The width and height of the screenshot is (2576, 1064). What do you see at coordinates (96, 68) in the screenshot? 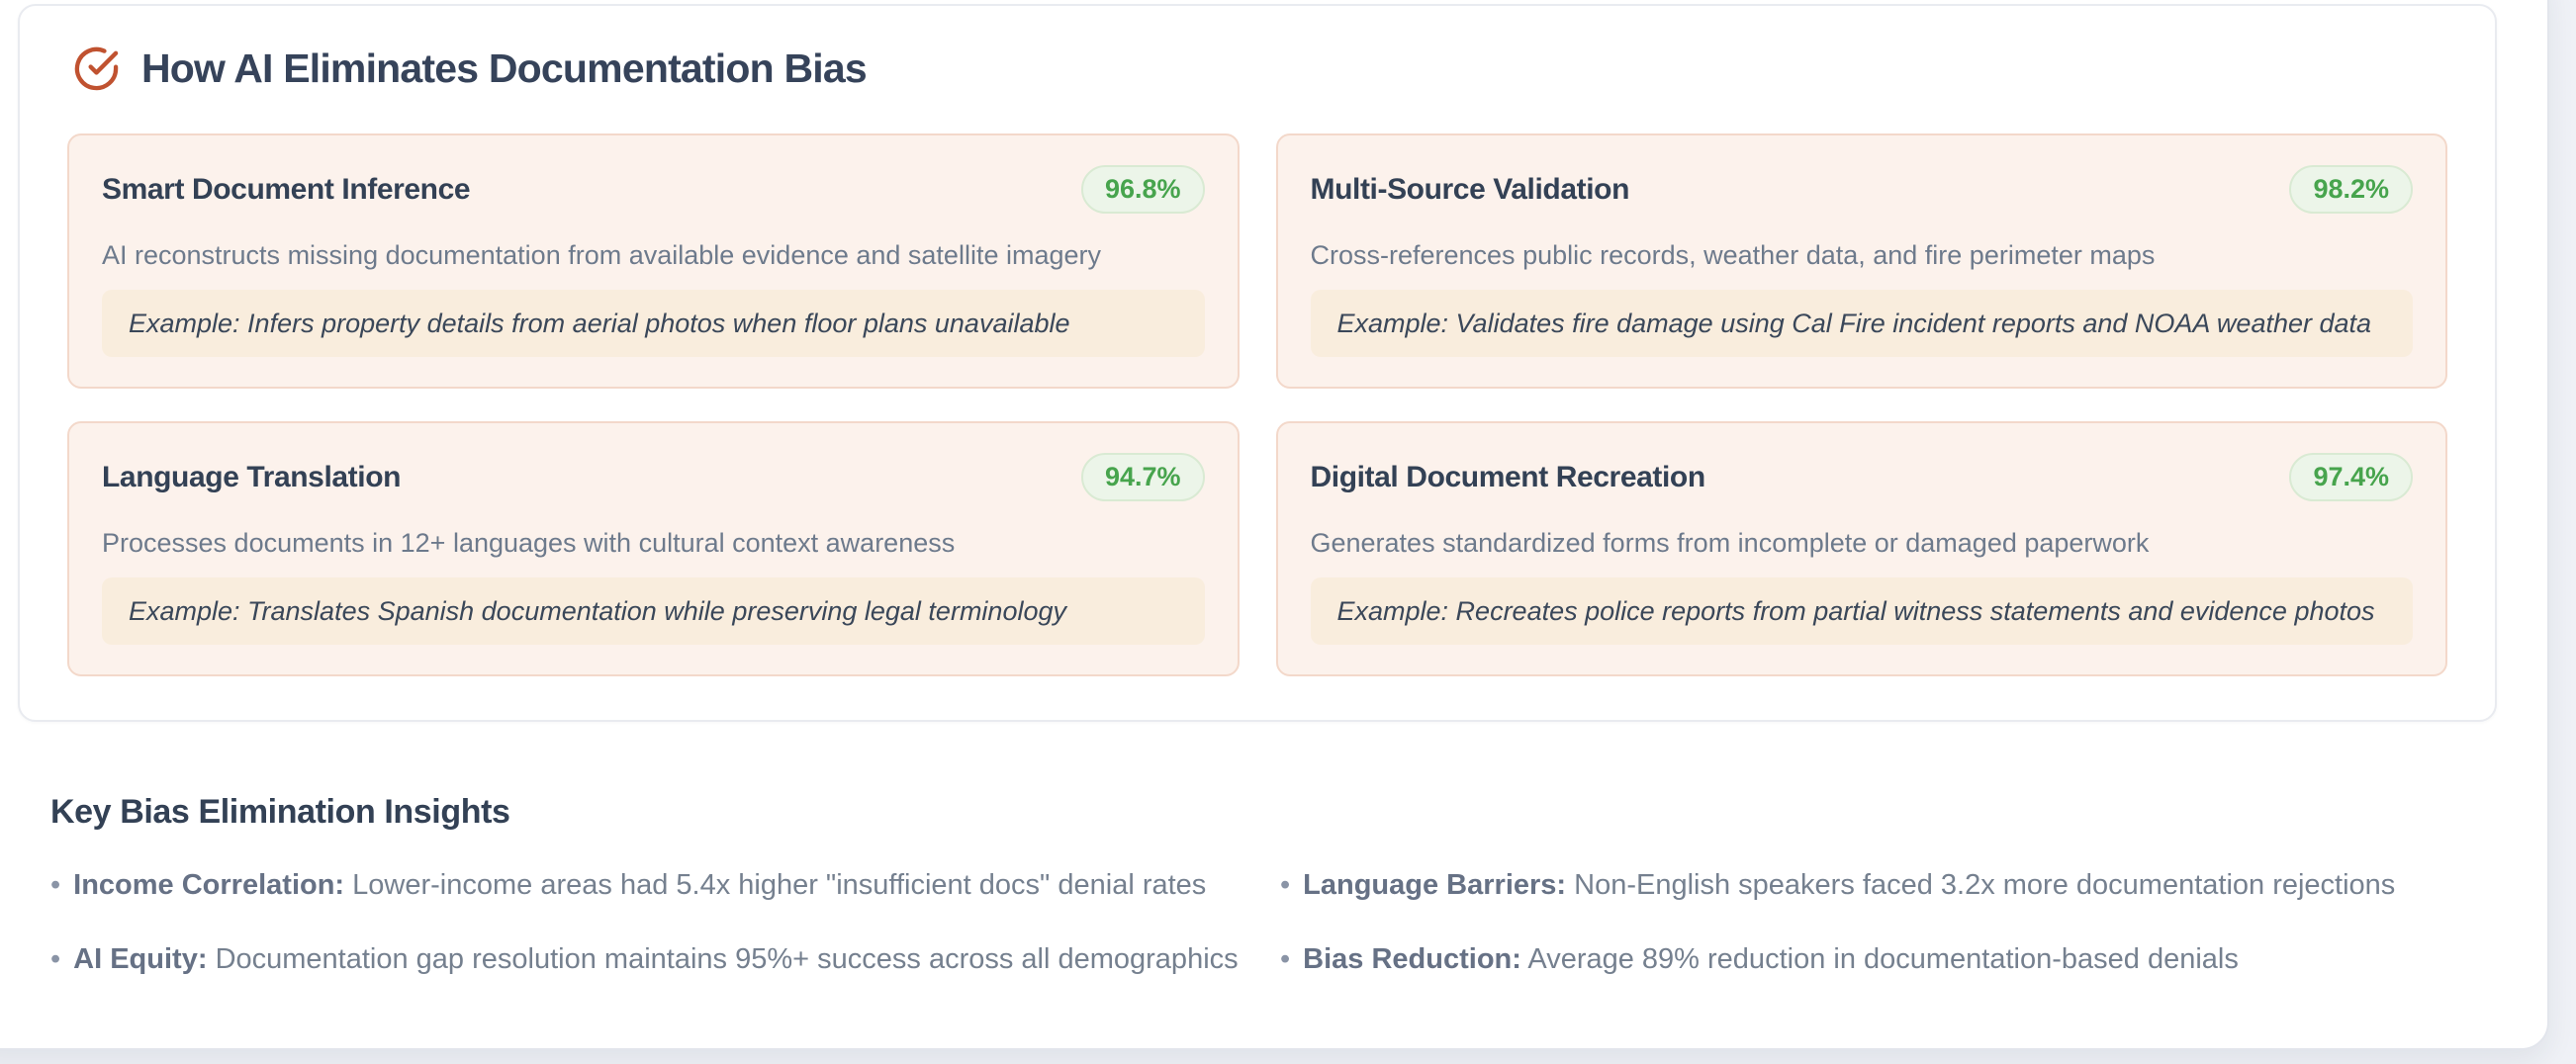
I see `check-circle-icon` at bounding box center [96, 68].